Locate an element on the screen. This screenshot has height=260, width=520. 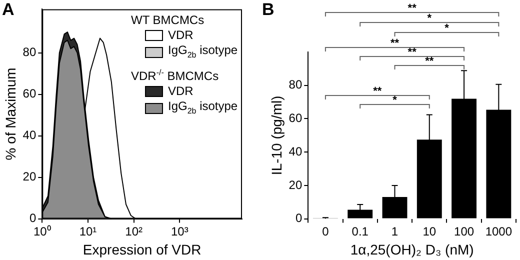
legend-title: WT BMCMCs is located at coordinates (168, 20).